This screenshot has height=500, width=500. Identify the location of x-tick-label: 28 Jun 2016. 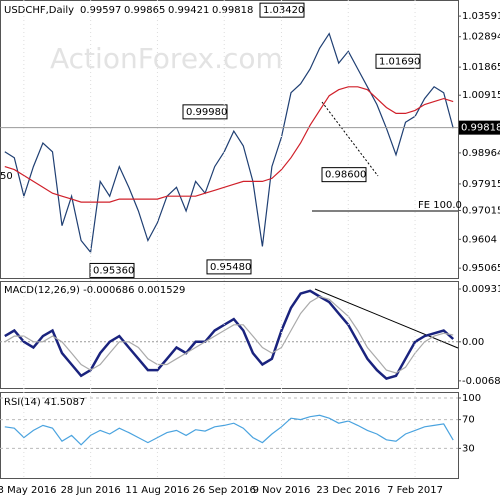
(91, 490).